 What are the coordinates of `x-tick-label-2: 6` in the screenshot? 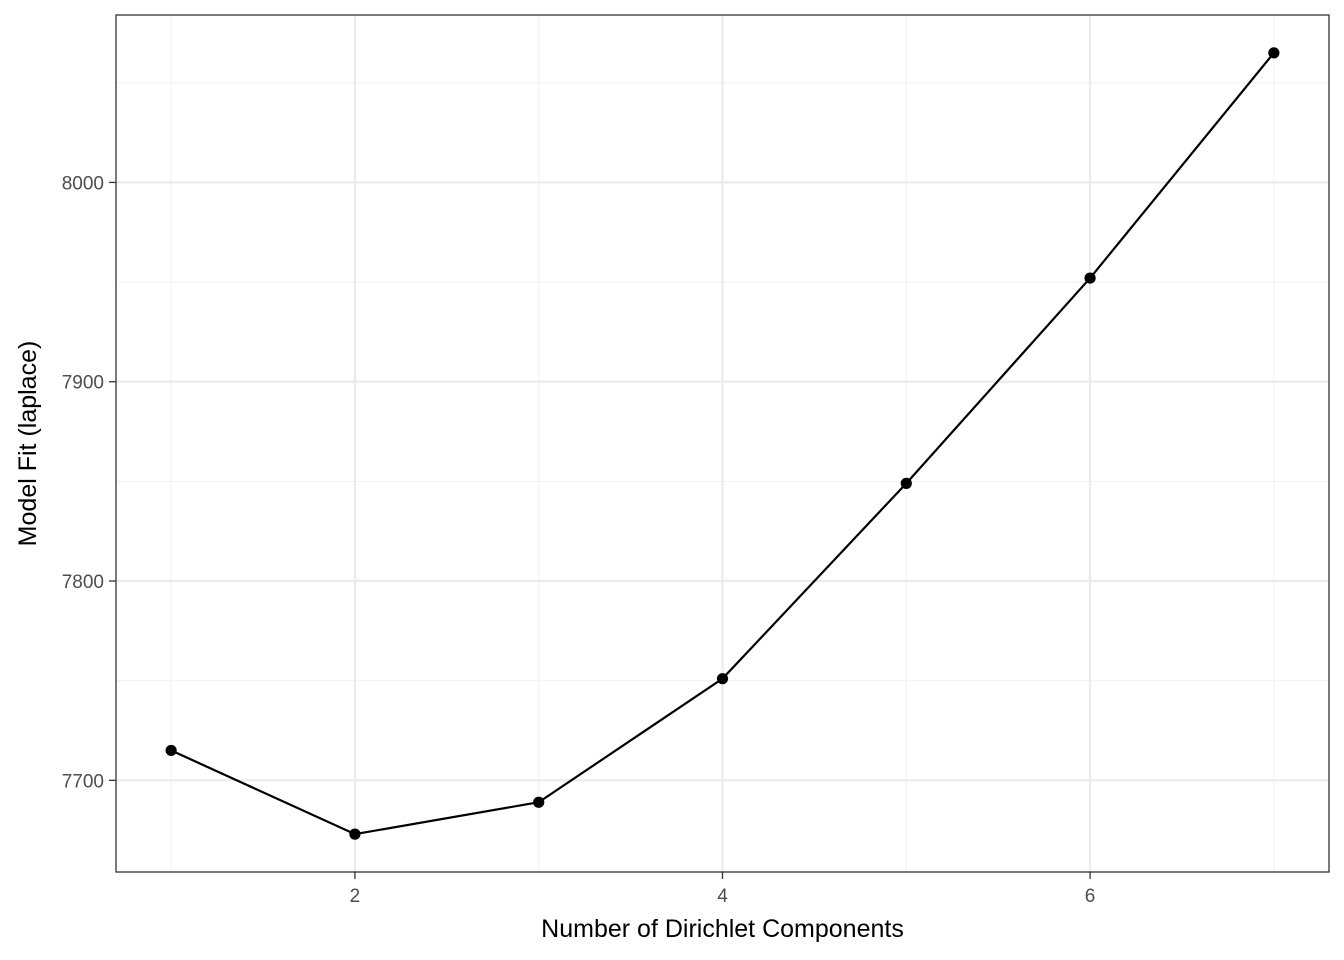 It's located at (1090, 896).